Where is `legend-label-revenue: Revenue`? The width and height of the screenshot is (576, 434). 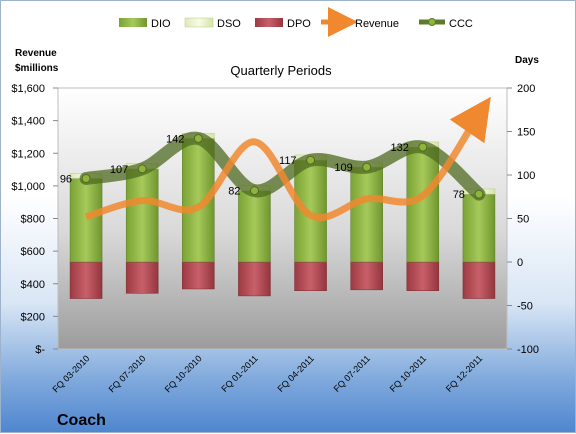 legend-label-revenue: Revenue is located at coordinates (377, 24).